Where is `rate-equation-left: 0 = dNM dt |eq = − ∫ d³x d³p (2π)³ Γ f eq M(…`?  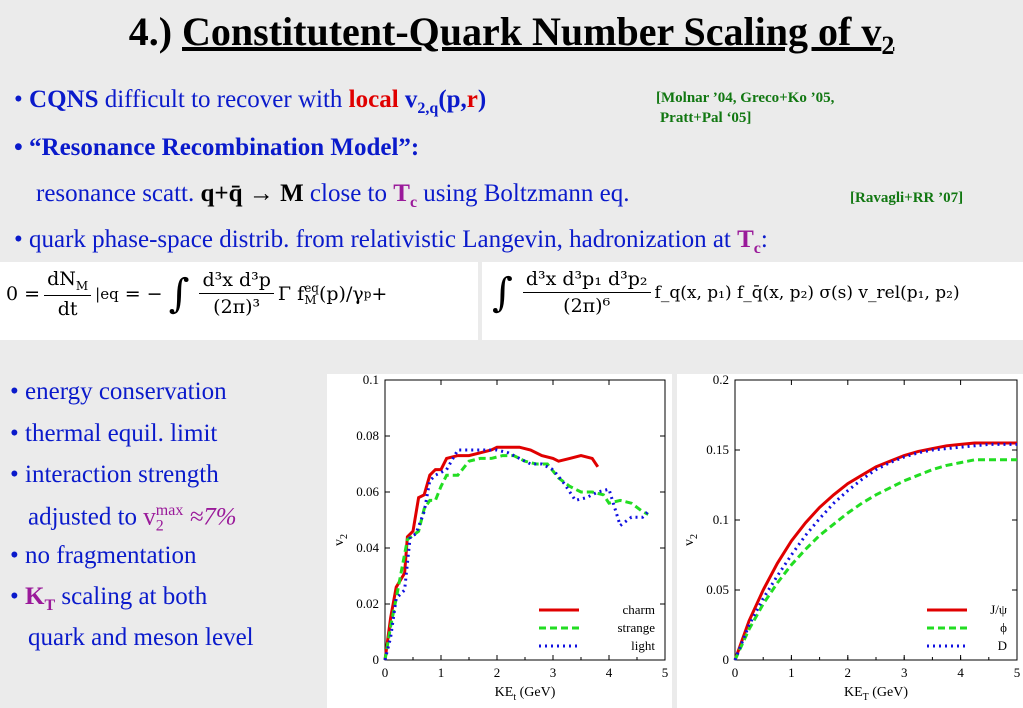
rate-equation-left: 0 = dNM dt |eq = − ∫ d³x d³p (2π)³ Γ f eq M(… is located at coordinates (197, 294).